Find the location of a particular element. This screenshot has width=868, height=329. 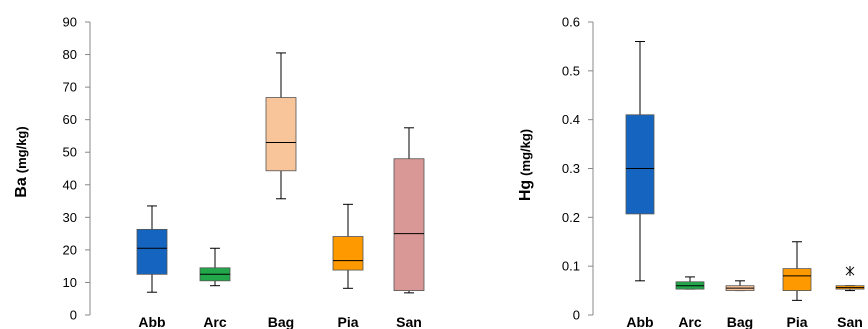

y-tick-label: 50 is located at coordinates (70, 152).